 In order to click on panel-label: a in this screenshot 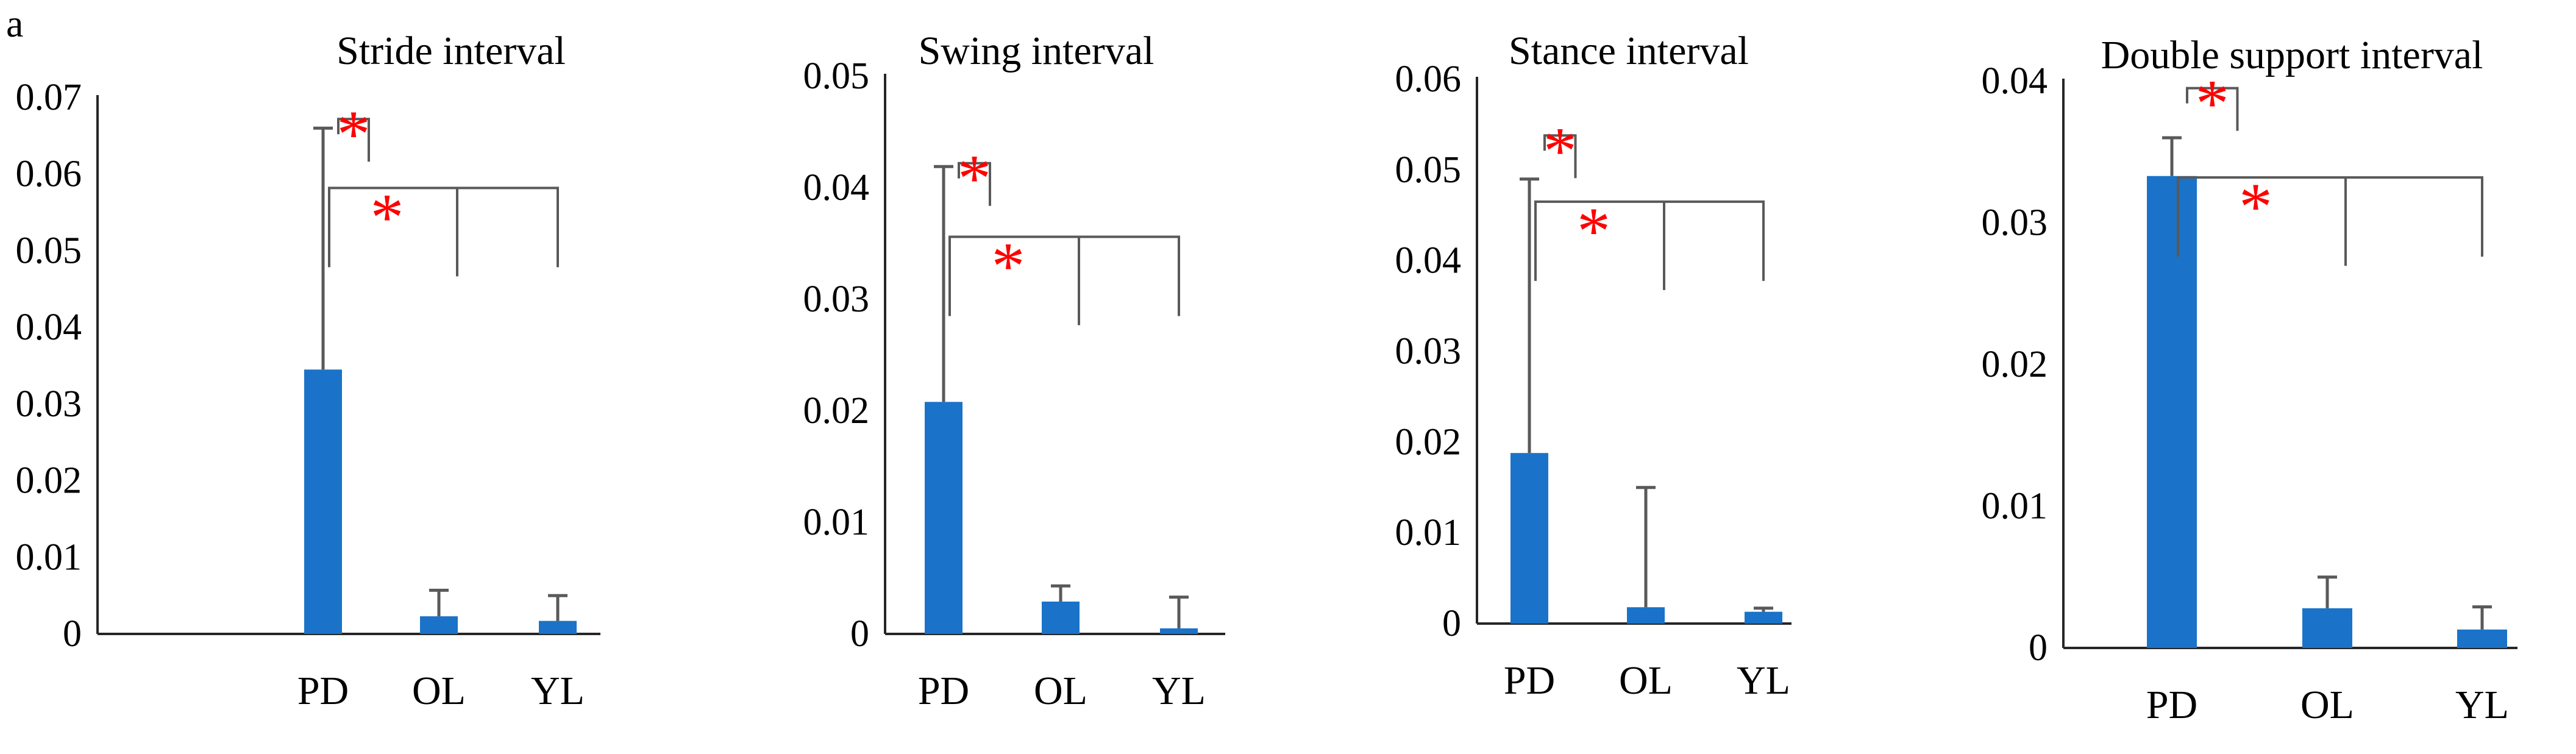, I will do `click(14, 23)`.